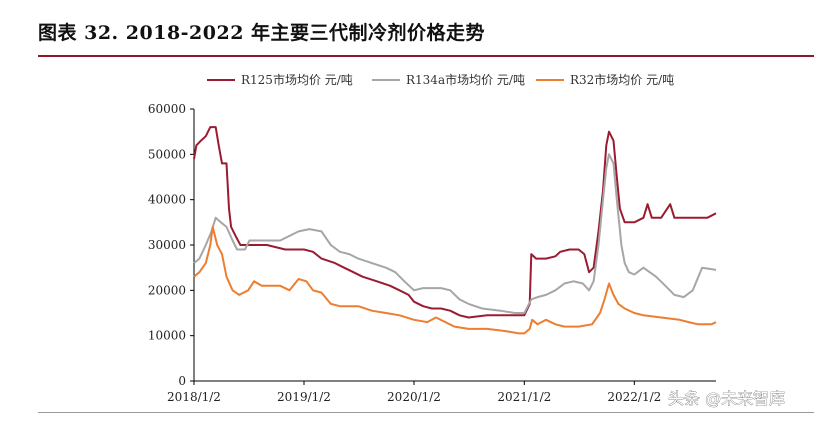 This screenshot has width=828, height=421. What do you see at coordinates (182, 381) in the screenshot?
I see `y-tick-label: 0` at bounding box center [182, 381].